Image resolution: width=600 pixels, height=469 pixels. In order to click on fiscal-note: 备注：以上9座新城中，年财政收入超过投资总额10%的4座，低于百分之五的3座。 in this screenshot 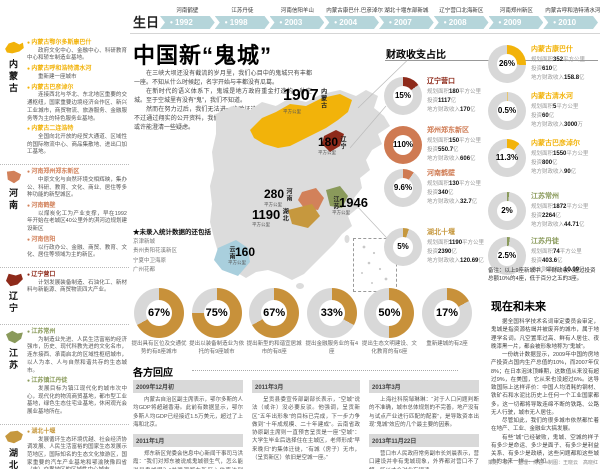, I will do `click(542, 275)`.